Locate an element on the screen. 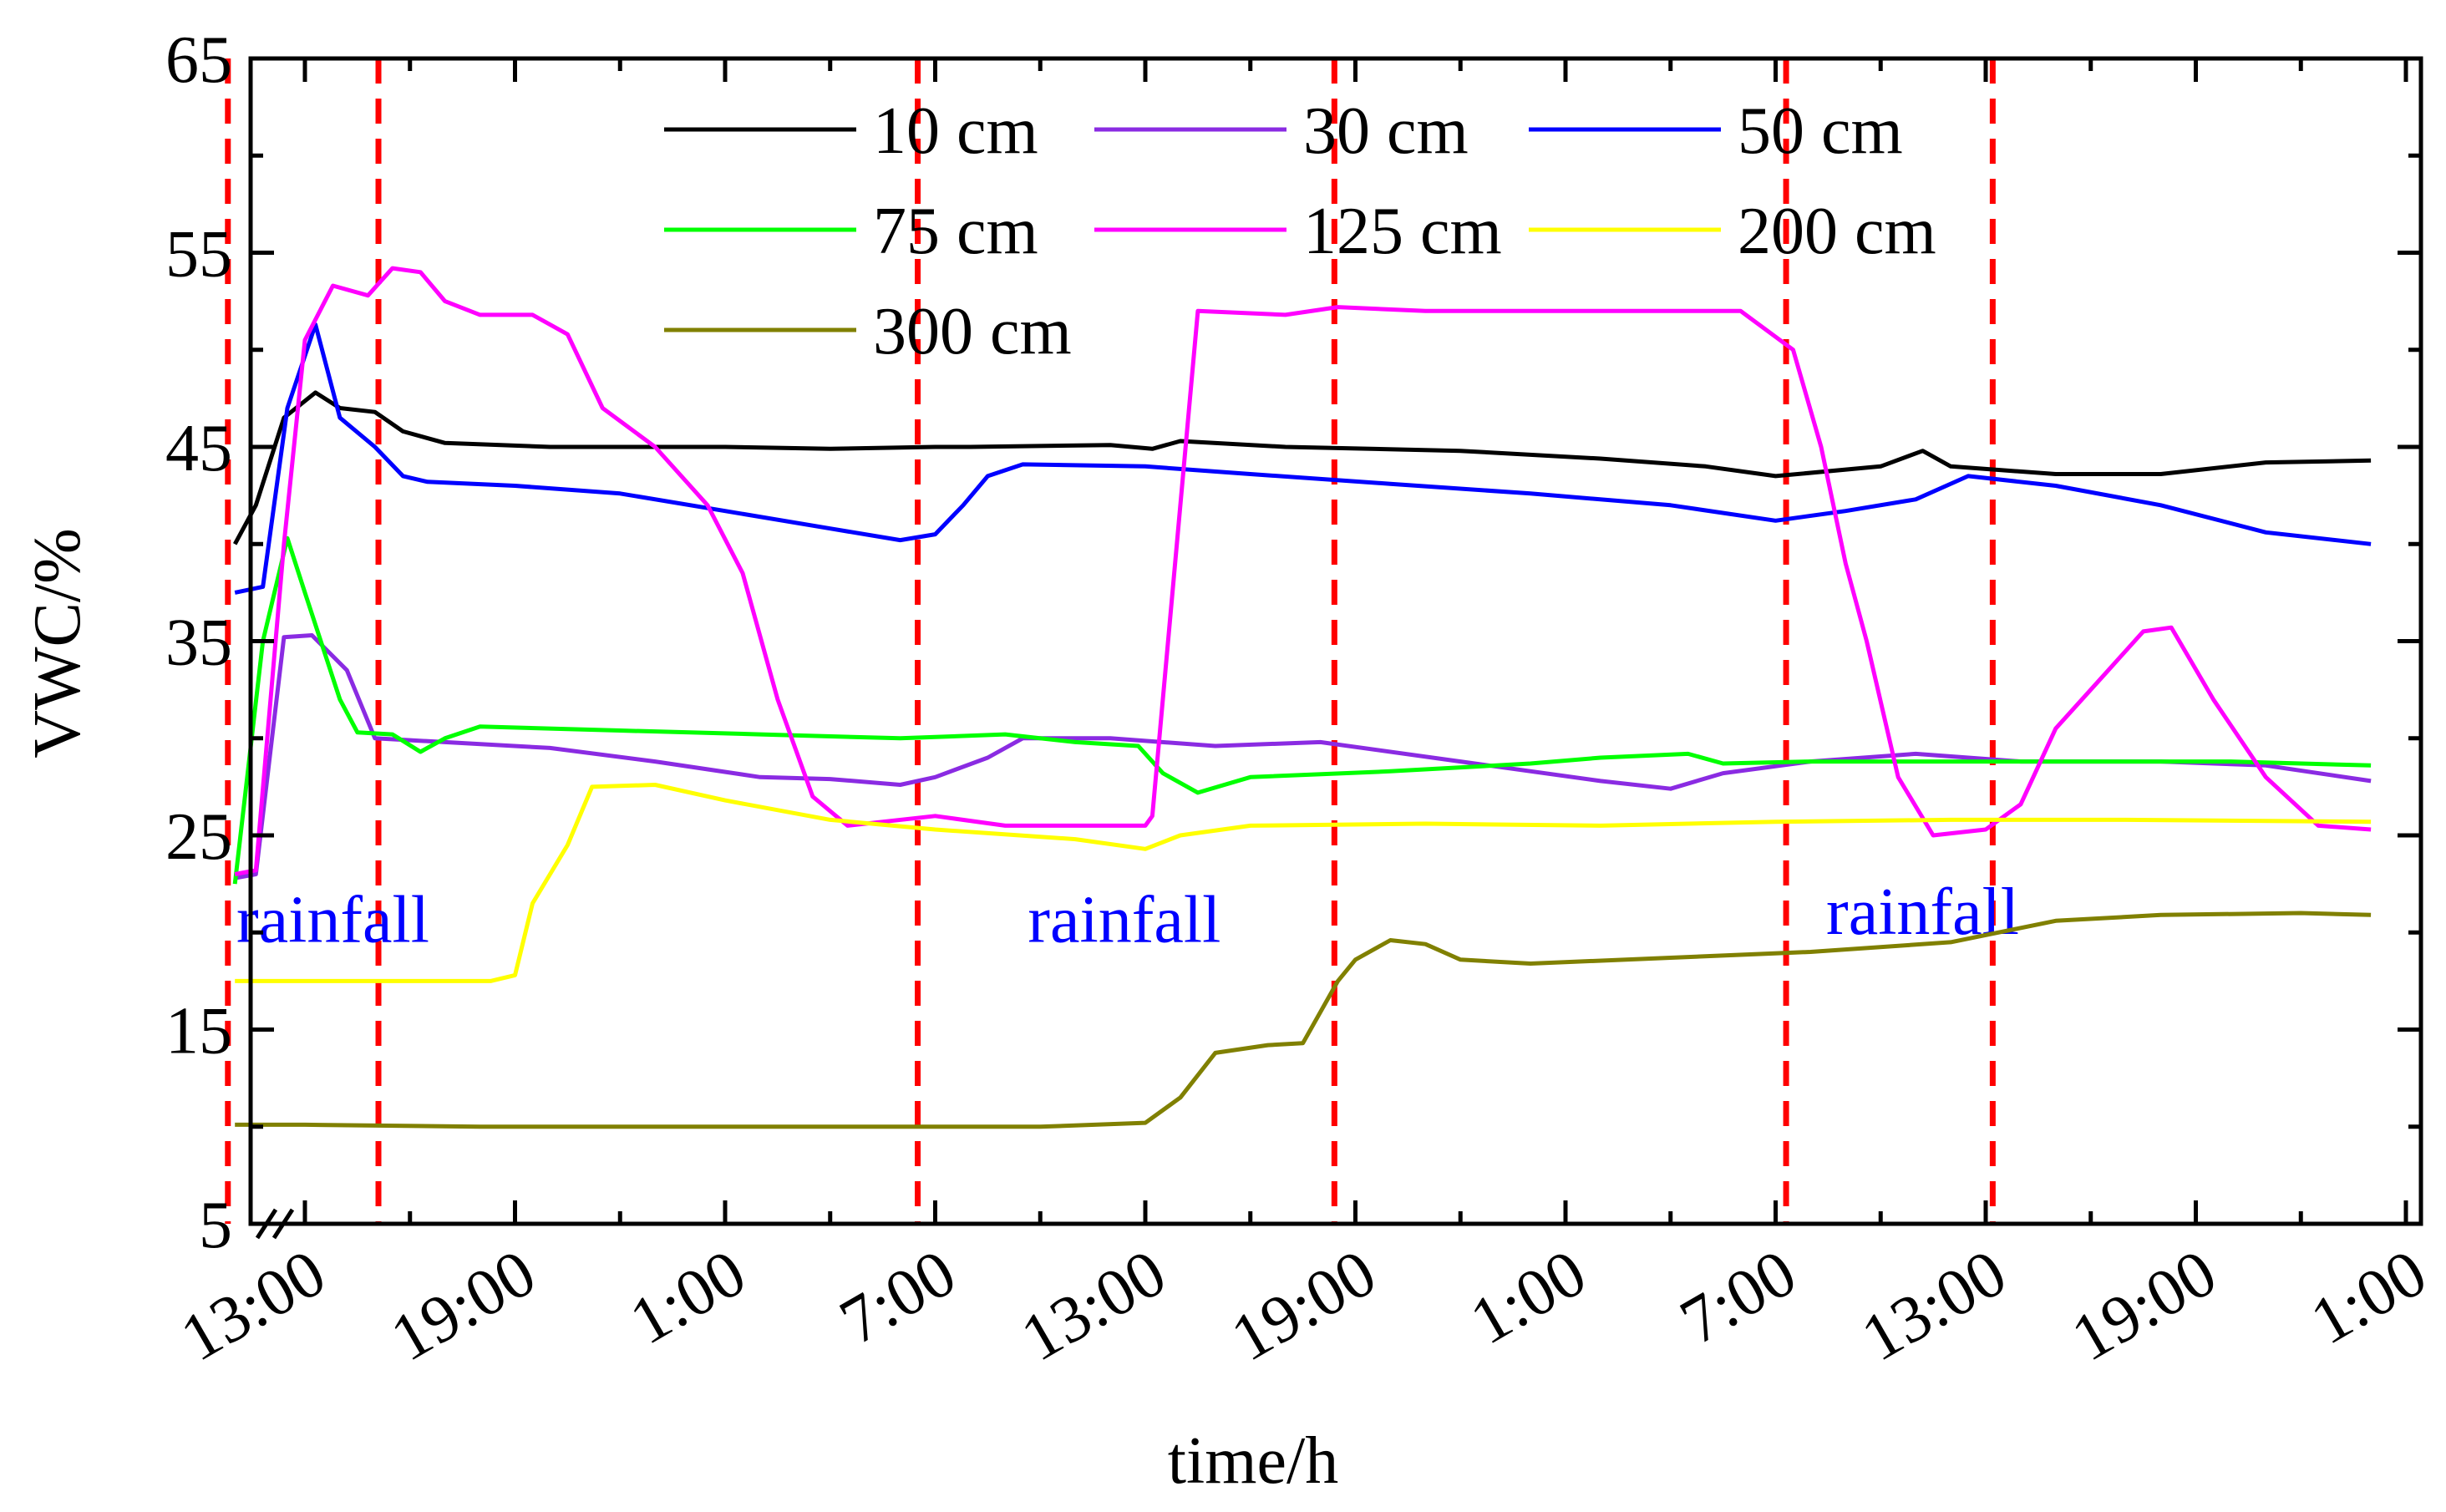 Image resolution: width=2446 pixels, height=1512 pixels. y-tick-label: 55 is located at coordinates (199, 255).